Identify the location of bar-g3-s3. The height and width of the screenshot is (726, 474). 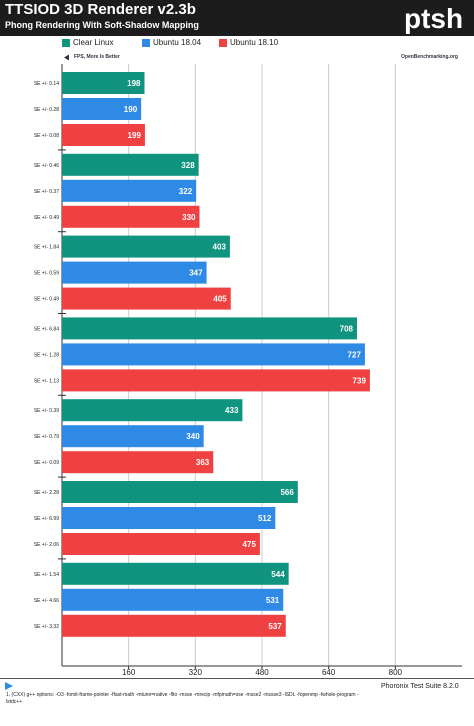
(146, 298).